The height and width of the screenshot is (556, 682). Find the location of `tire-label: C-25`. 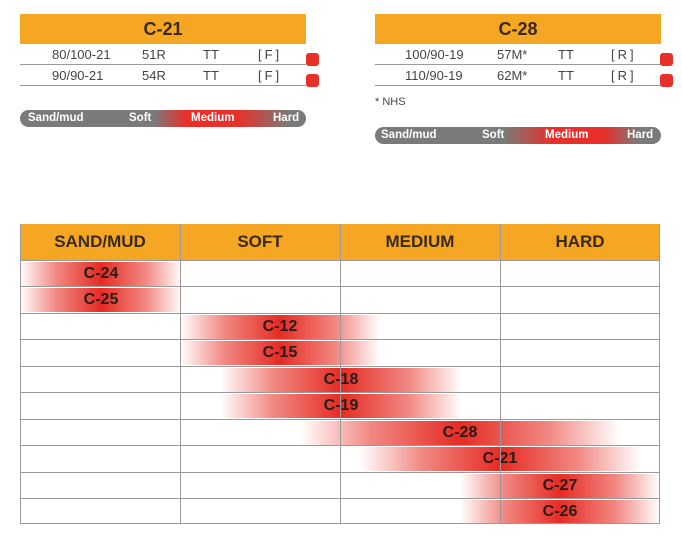

tire-label: C-25 is located at coordinates (101, 299).